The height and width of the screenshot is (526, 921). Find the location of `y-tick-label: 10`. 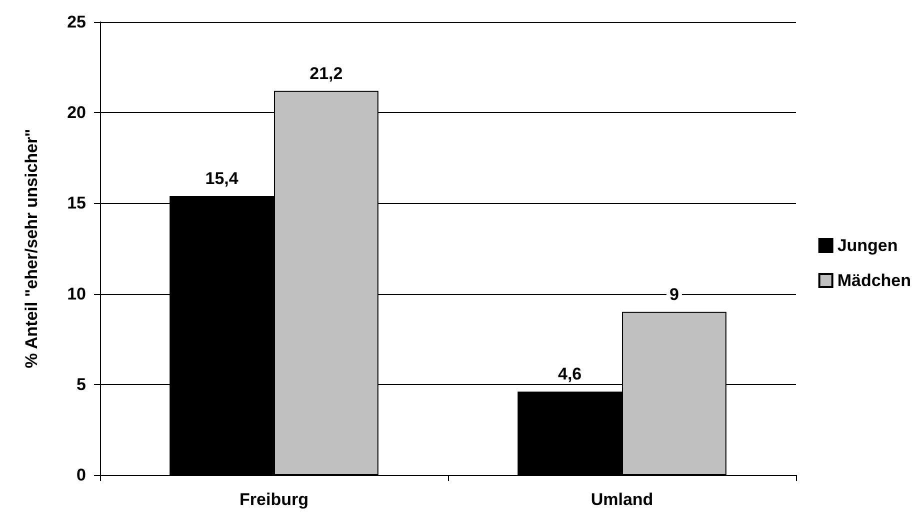

y-tick-label: 10 is located at coordinates (76, 294).